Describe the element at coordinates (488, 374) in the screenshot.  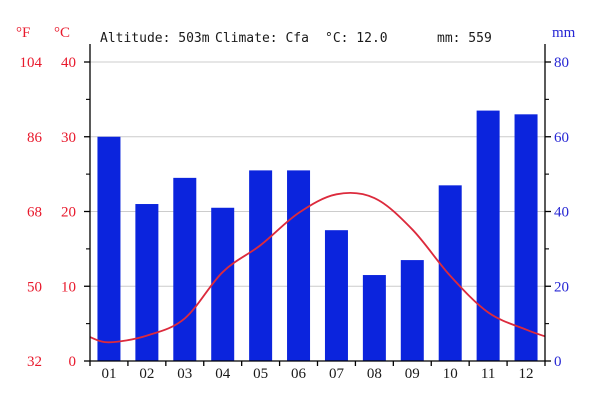
I see `month-label: 11` at that location.